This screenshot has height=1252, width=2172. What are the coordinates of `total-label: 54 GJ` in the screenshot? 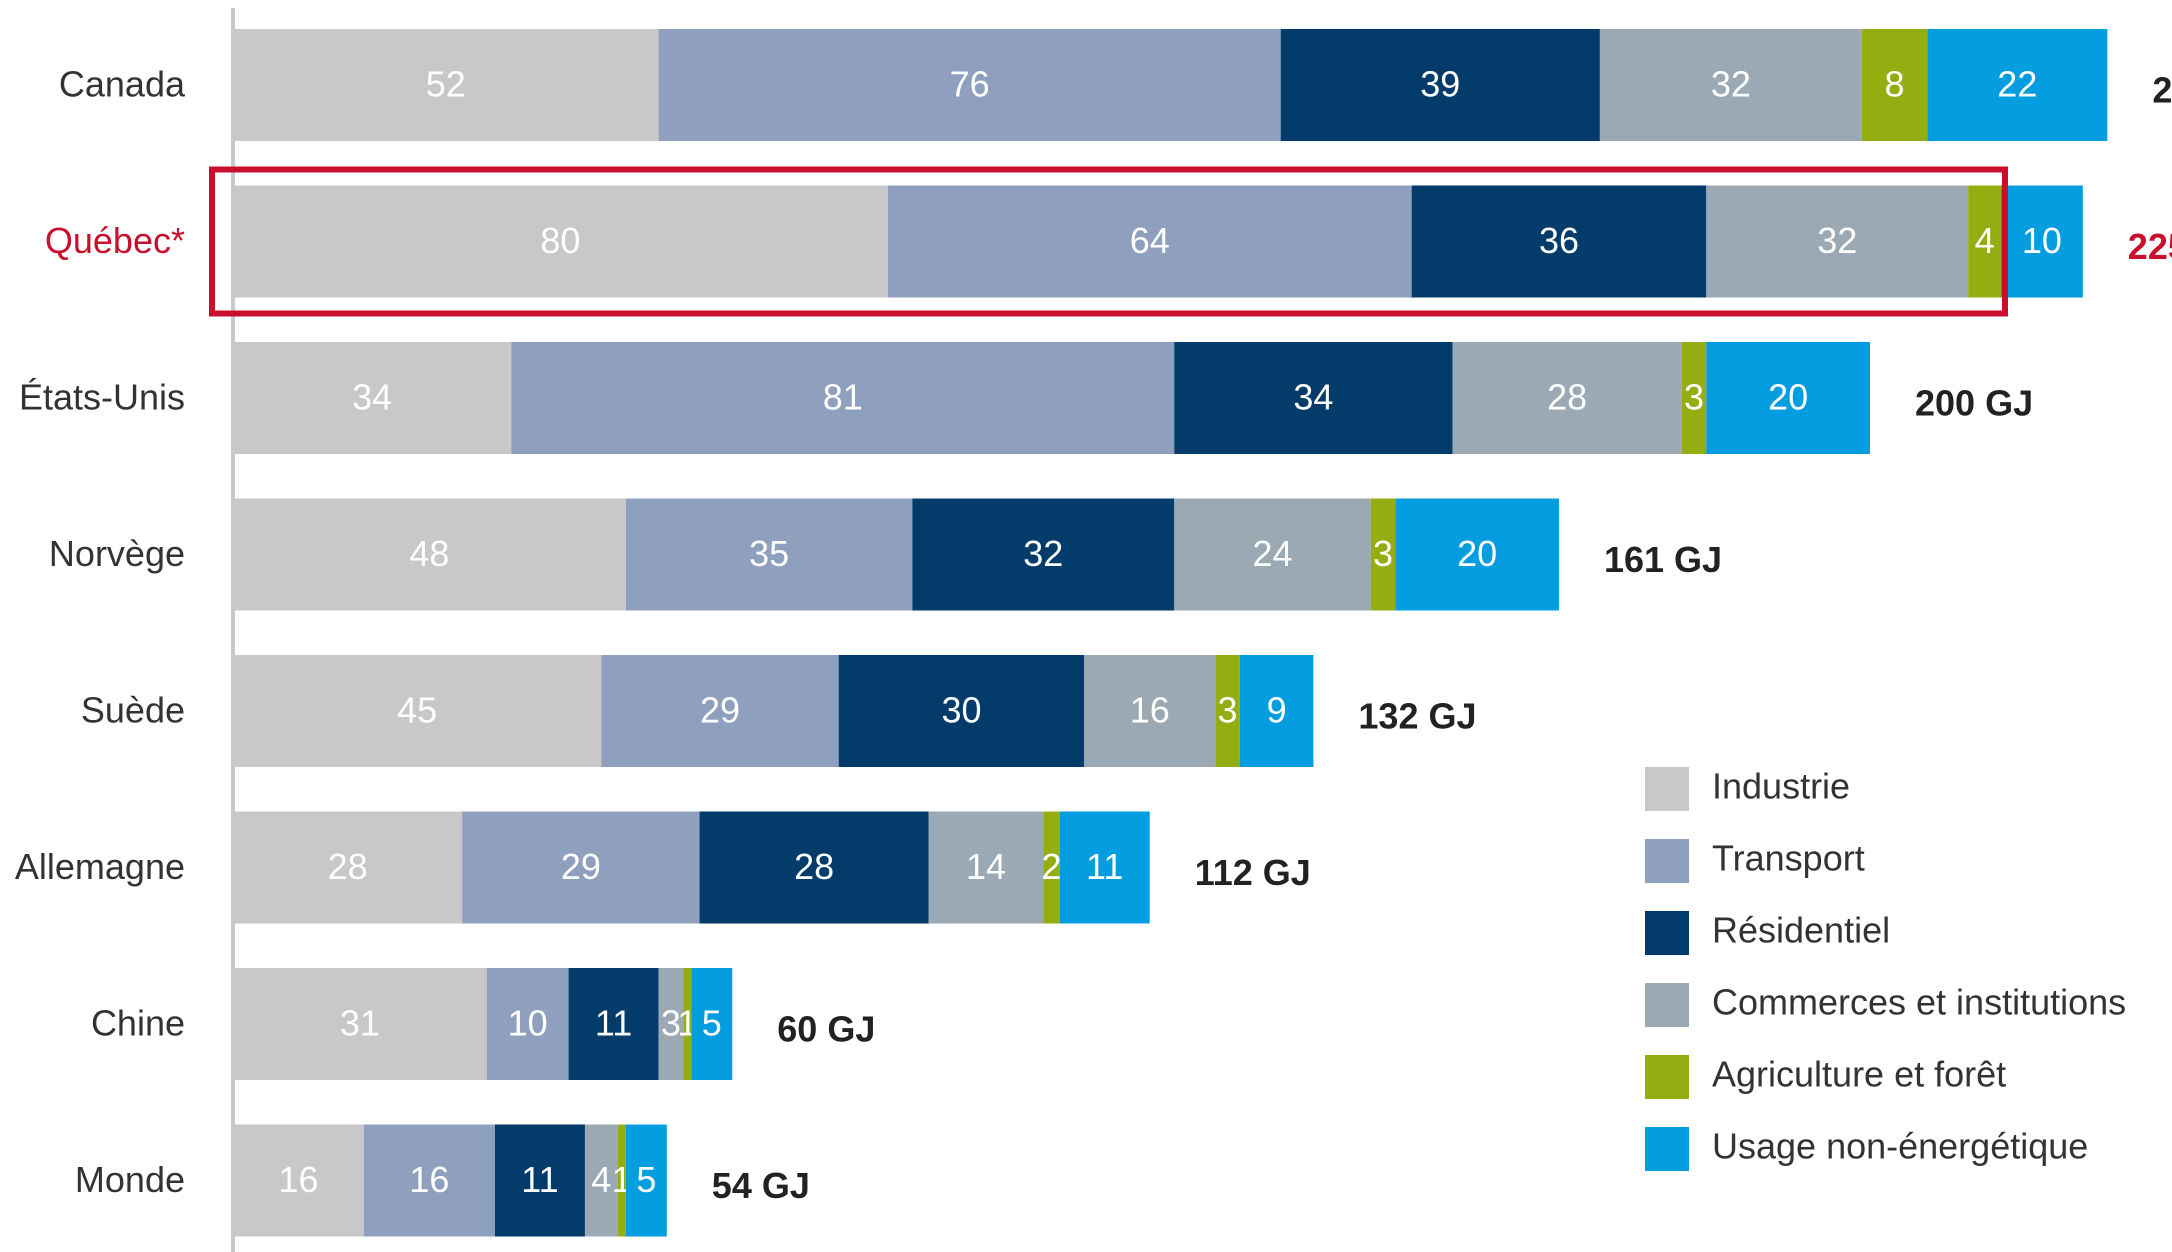 It's located at (761, 1185).